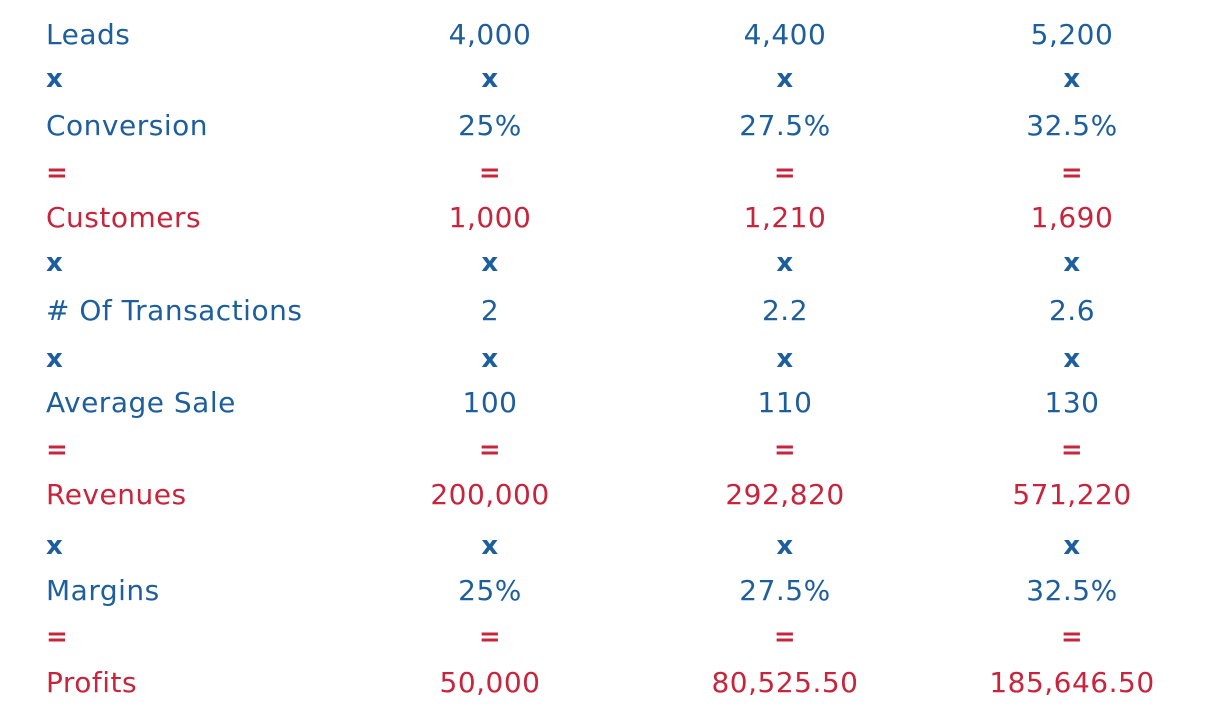  I want to click on row-profits: Profits 50,000 80,525.50 185,646.50, so click(607, 683).